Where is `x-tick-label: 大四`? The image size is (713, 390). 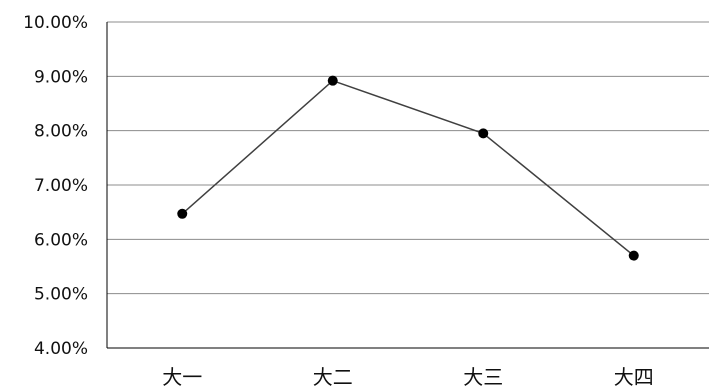
x-tick-label: 大四 is located at coordinates (634, 377).